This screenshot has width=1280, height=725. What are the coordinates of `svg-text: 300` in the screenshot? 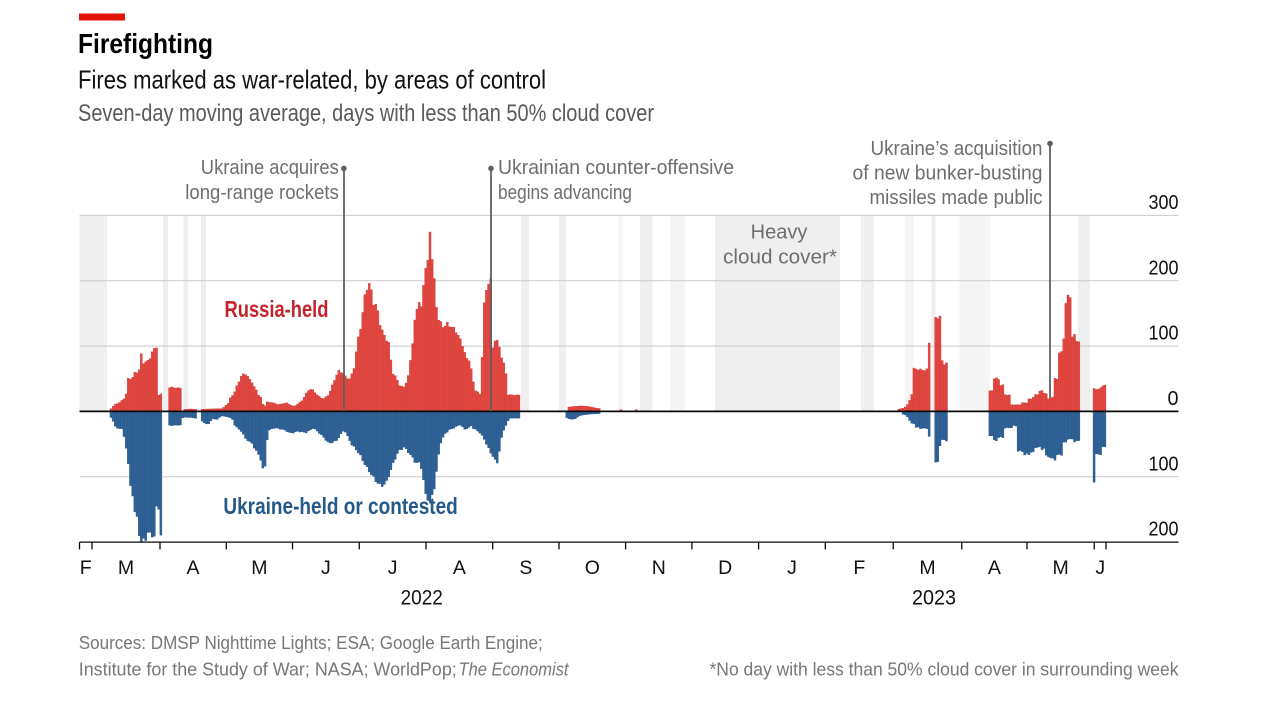 It's located at (1164, 202).